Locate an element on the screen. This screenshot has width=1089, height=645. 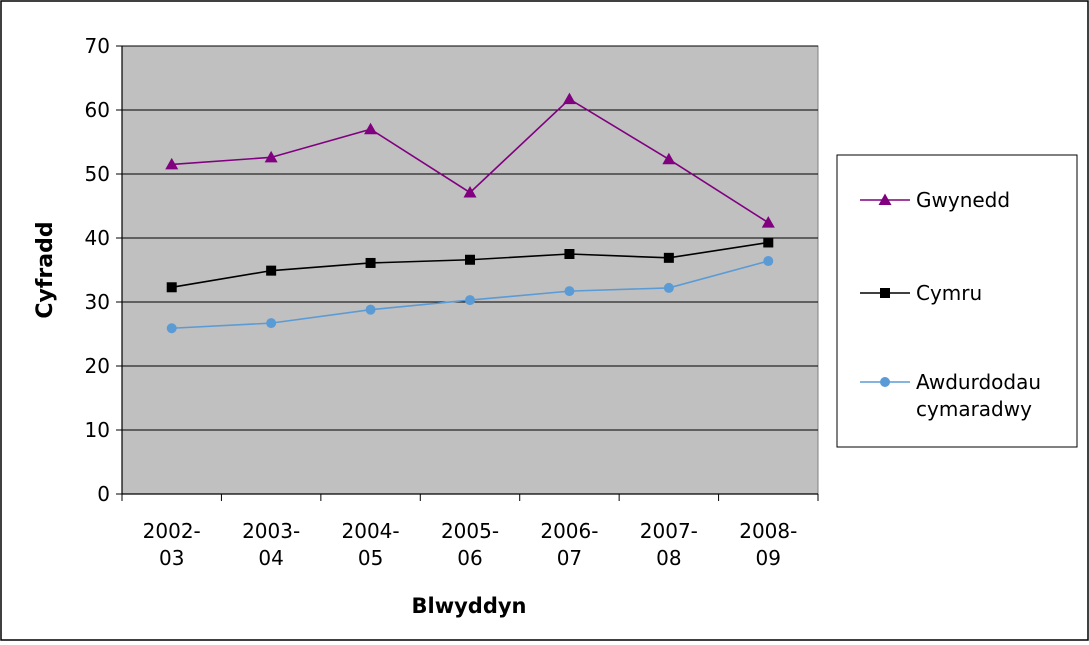
y-tick-label: 60 is located at coordinates (97, 110).